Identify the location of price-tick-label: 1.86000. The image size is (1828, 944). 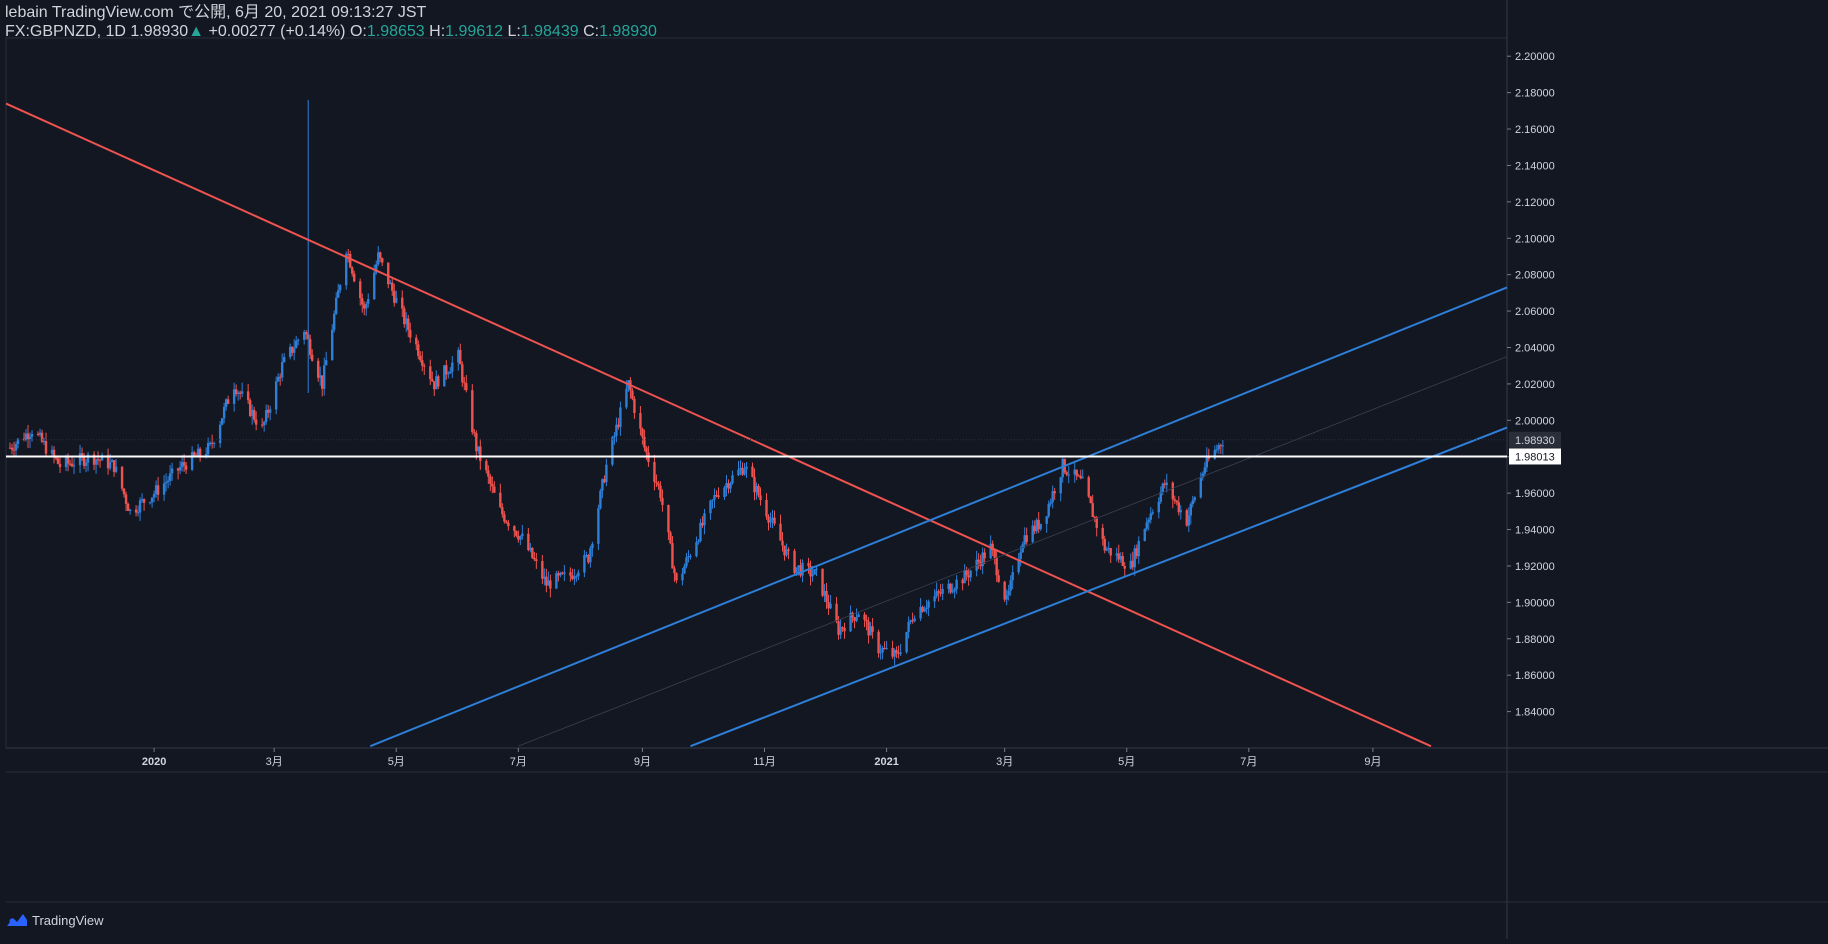
(1535, 676).